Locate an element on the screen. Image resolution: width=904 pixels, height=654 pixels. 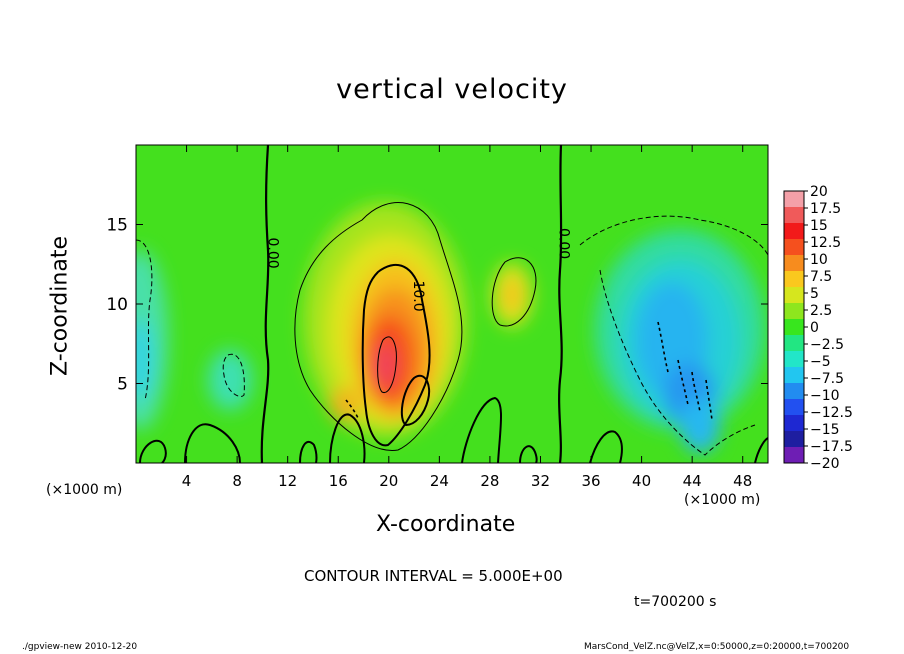
y-axis-label: Z-coordinate is located at coordinates (60, 306).